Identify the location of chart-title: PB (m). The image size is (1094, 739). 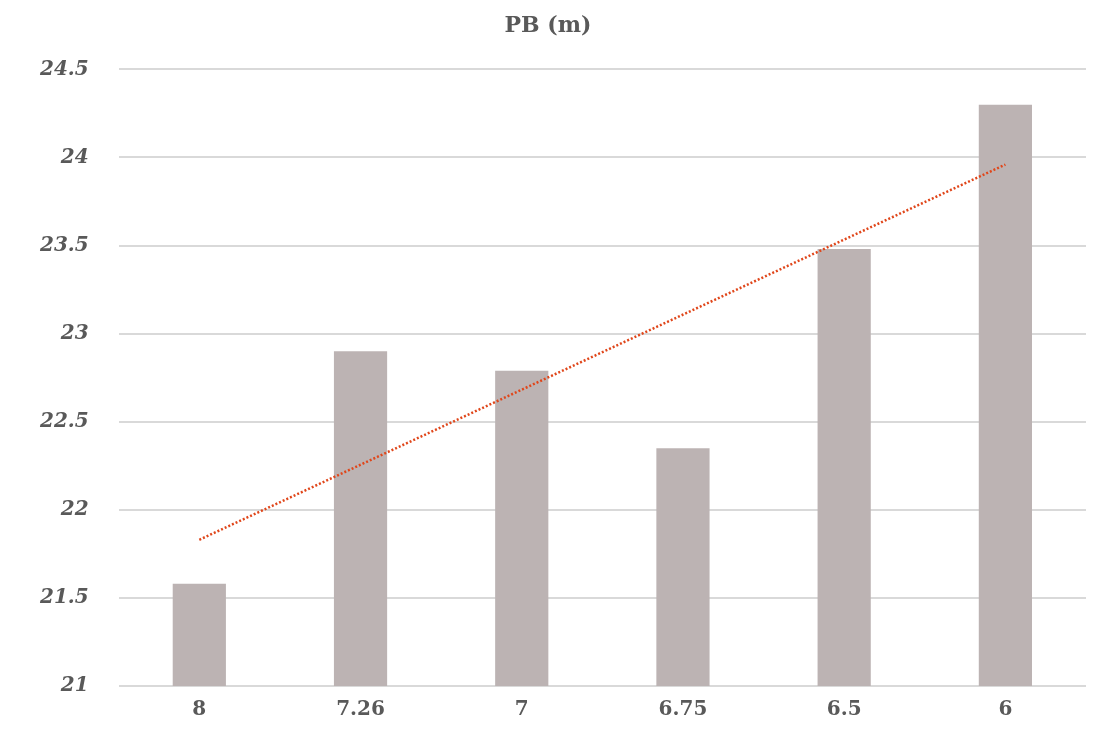
(548, 23).